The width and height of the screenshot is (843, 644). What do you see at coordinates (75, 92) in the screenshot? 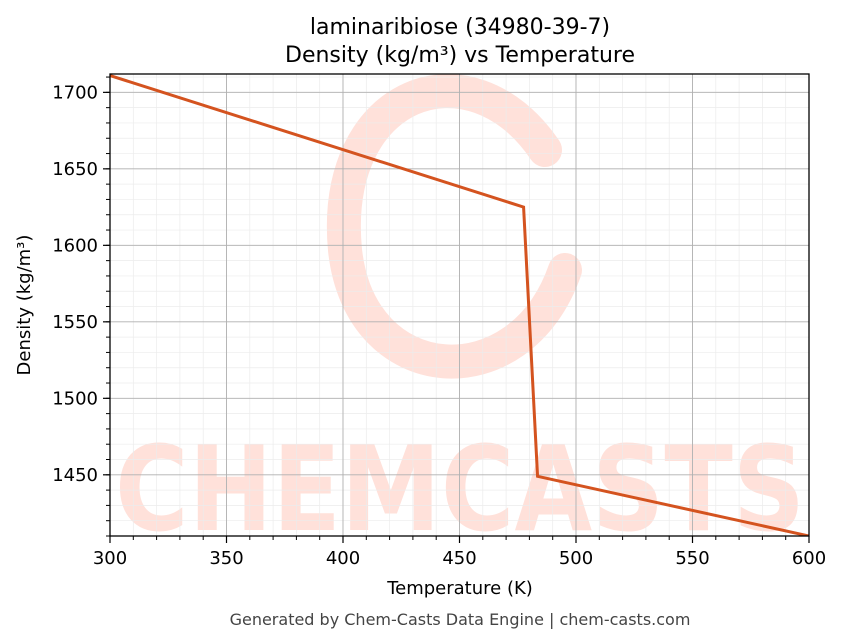
I see `y-tick-label: 1700` at bounding box center [75, 92].